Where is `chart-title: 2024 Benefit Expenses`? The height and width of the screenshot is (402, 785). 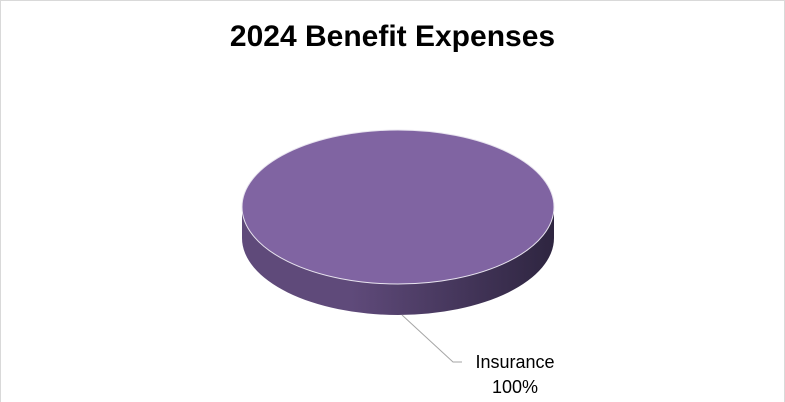
chart-title: 2024 Benefit Expenses is located at coordinates (392, 36).